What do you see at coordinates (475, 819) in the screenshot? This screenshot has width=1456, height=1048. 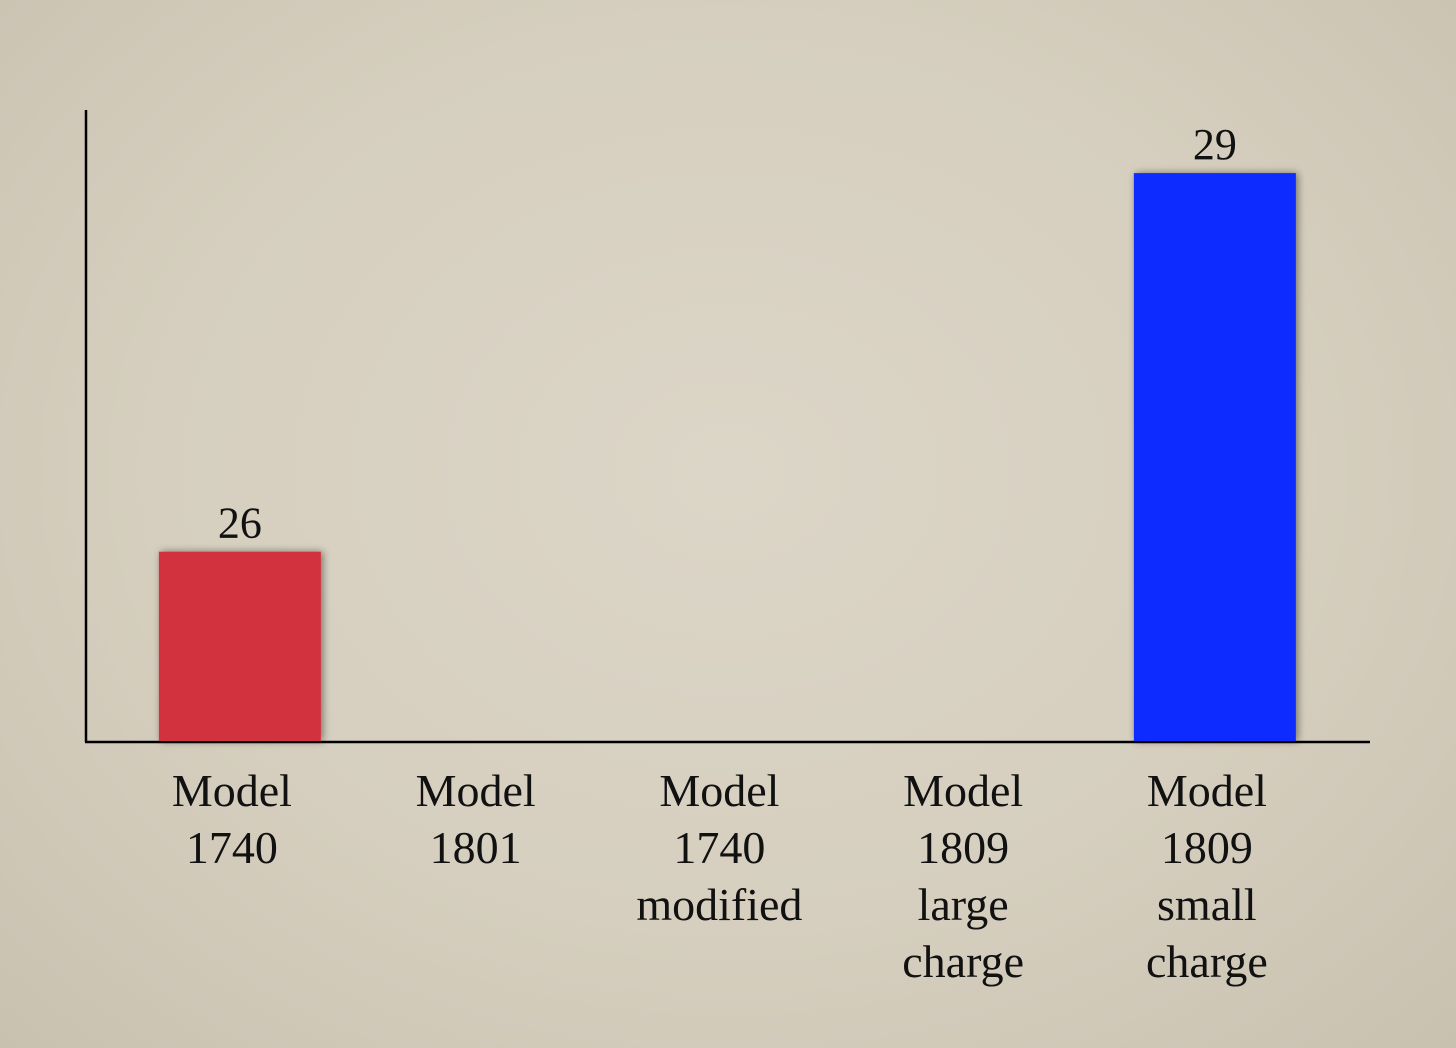 I see `x-tick-label: Model 1801` at bounding box center [475, 819].